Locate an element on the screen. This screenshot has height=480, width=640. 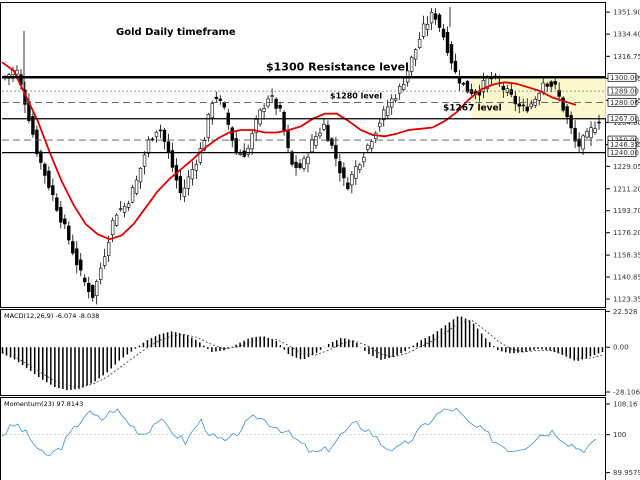
level-label-1300: $1300 Resistance level is located at coordinates (337, 66).